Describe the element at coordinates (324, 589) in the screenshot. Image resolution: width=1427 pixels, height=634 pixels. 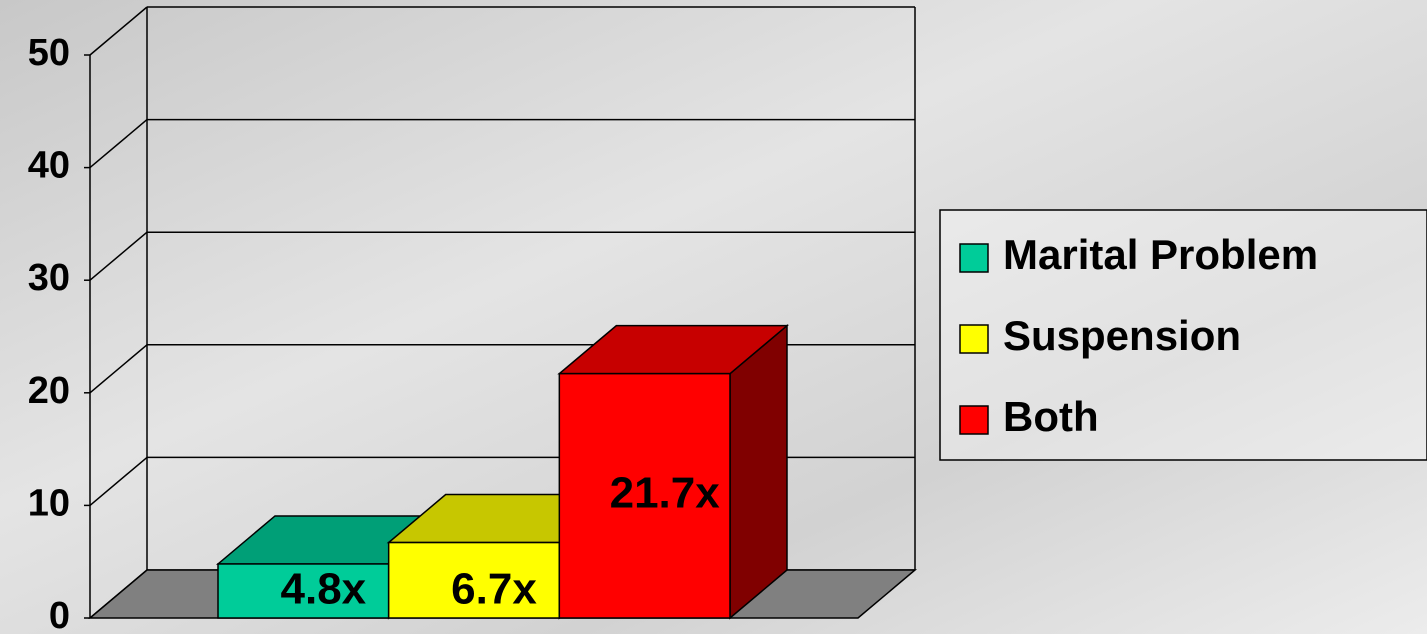
I see `value-label: 4.8x` at that location.